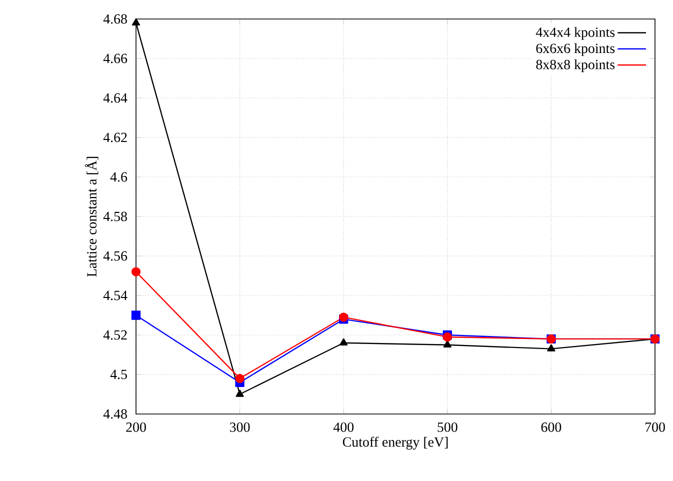 This screenshot has width=673, height=481. Describe the element at coordinates (575, 65) in the screenshot. I see `legend-label: 8x8x8 kpoints` at that location.